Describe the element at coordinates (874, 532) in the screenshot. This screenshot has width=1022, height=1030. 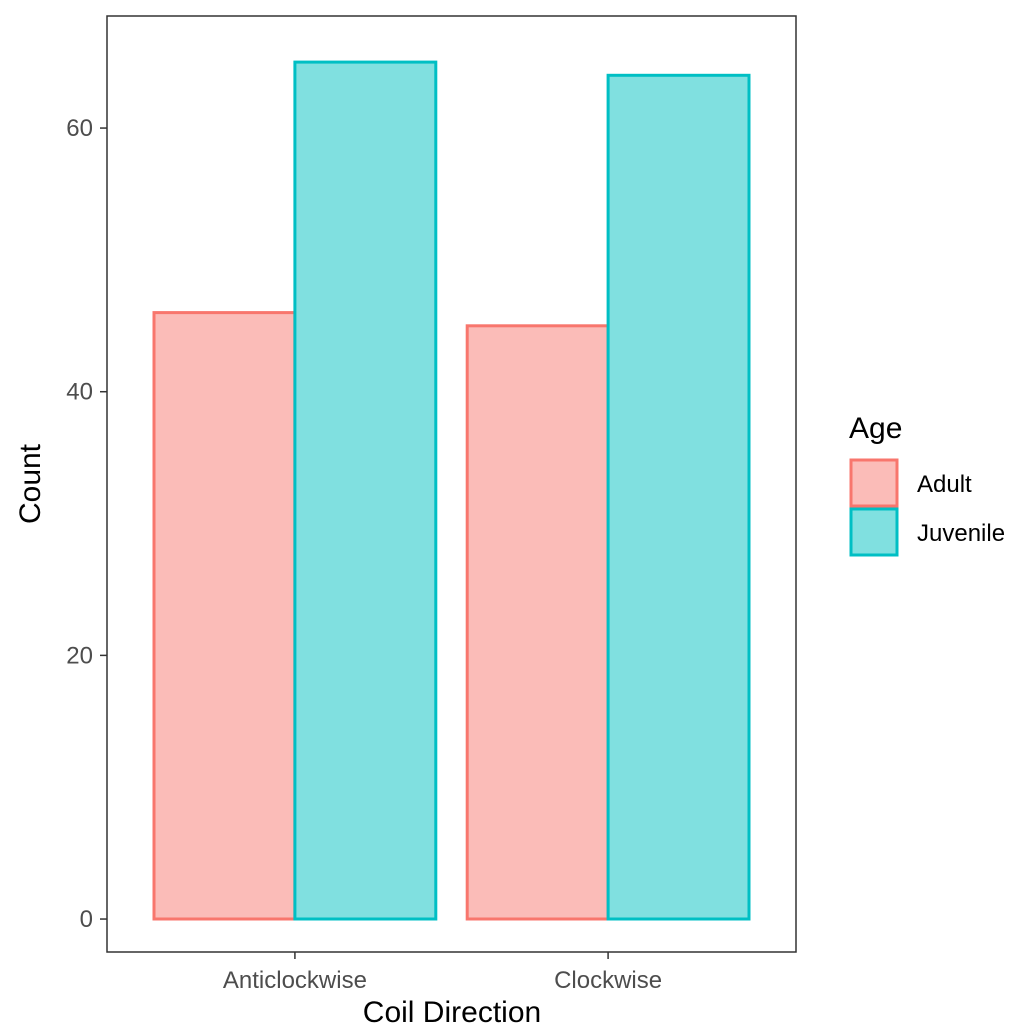
I see `legend-swatch-juvenile` at that location.